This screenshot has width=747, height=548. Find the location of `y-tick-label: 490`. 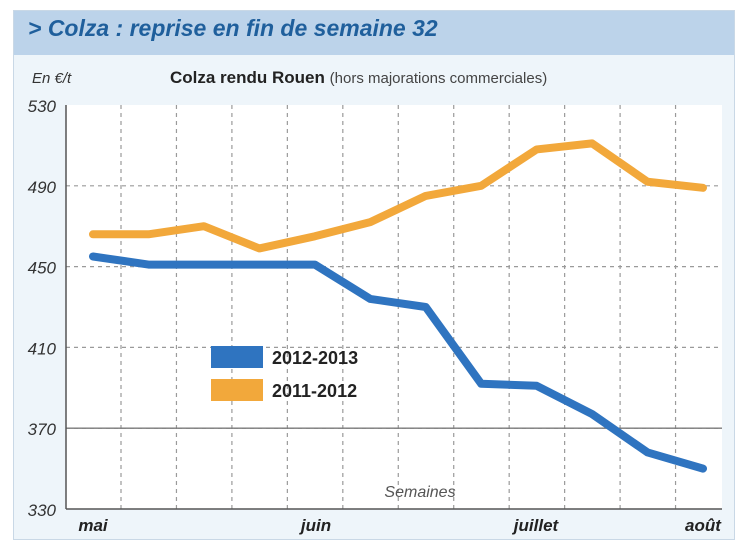

y-tick-label: 490 is located at coordinates (42, 187).